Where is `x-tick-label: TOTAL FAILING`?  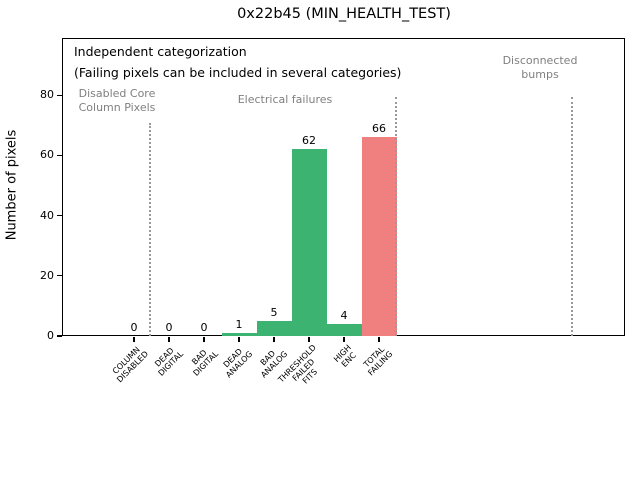
x-tick-label: TOTAL FAILING is located at coordinates (378, 361).